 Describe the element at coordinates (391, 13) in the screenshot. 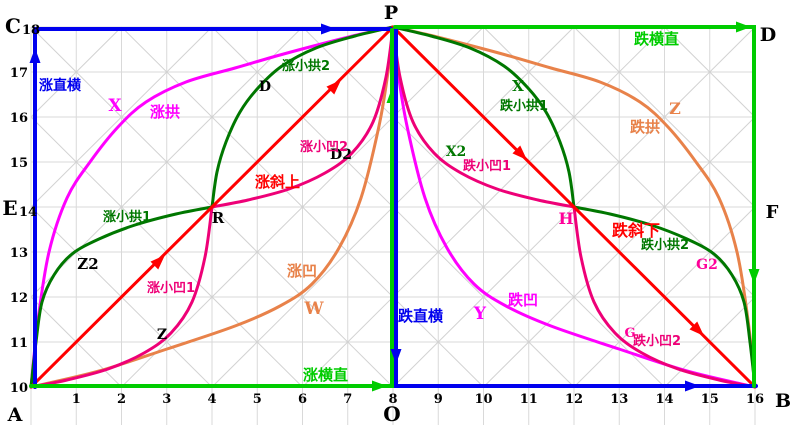

I see `label-corner-P: P` at that location.